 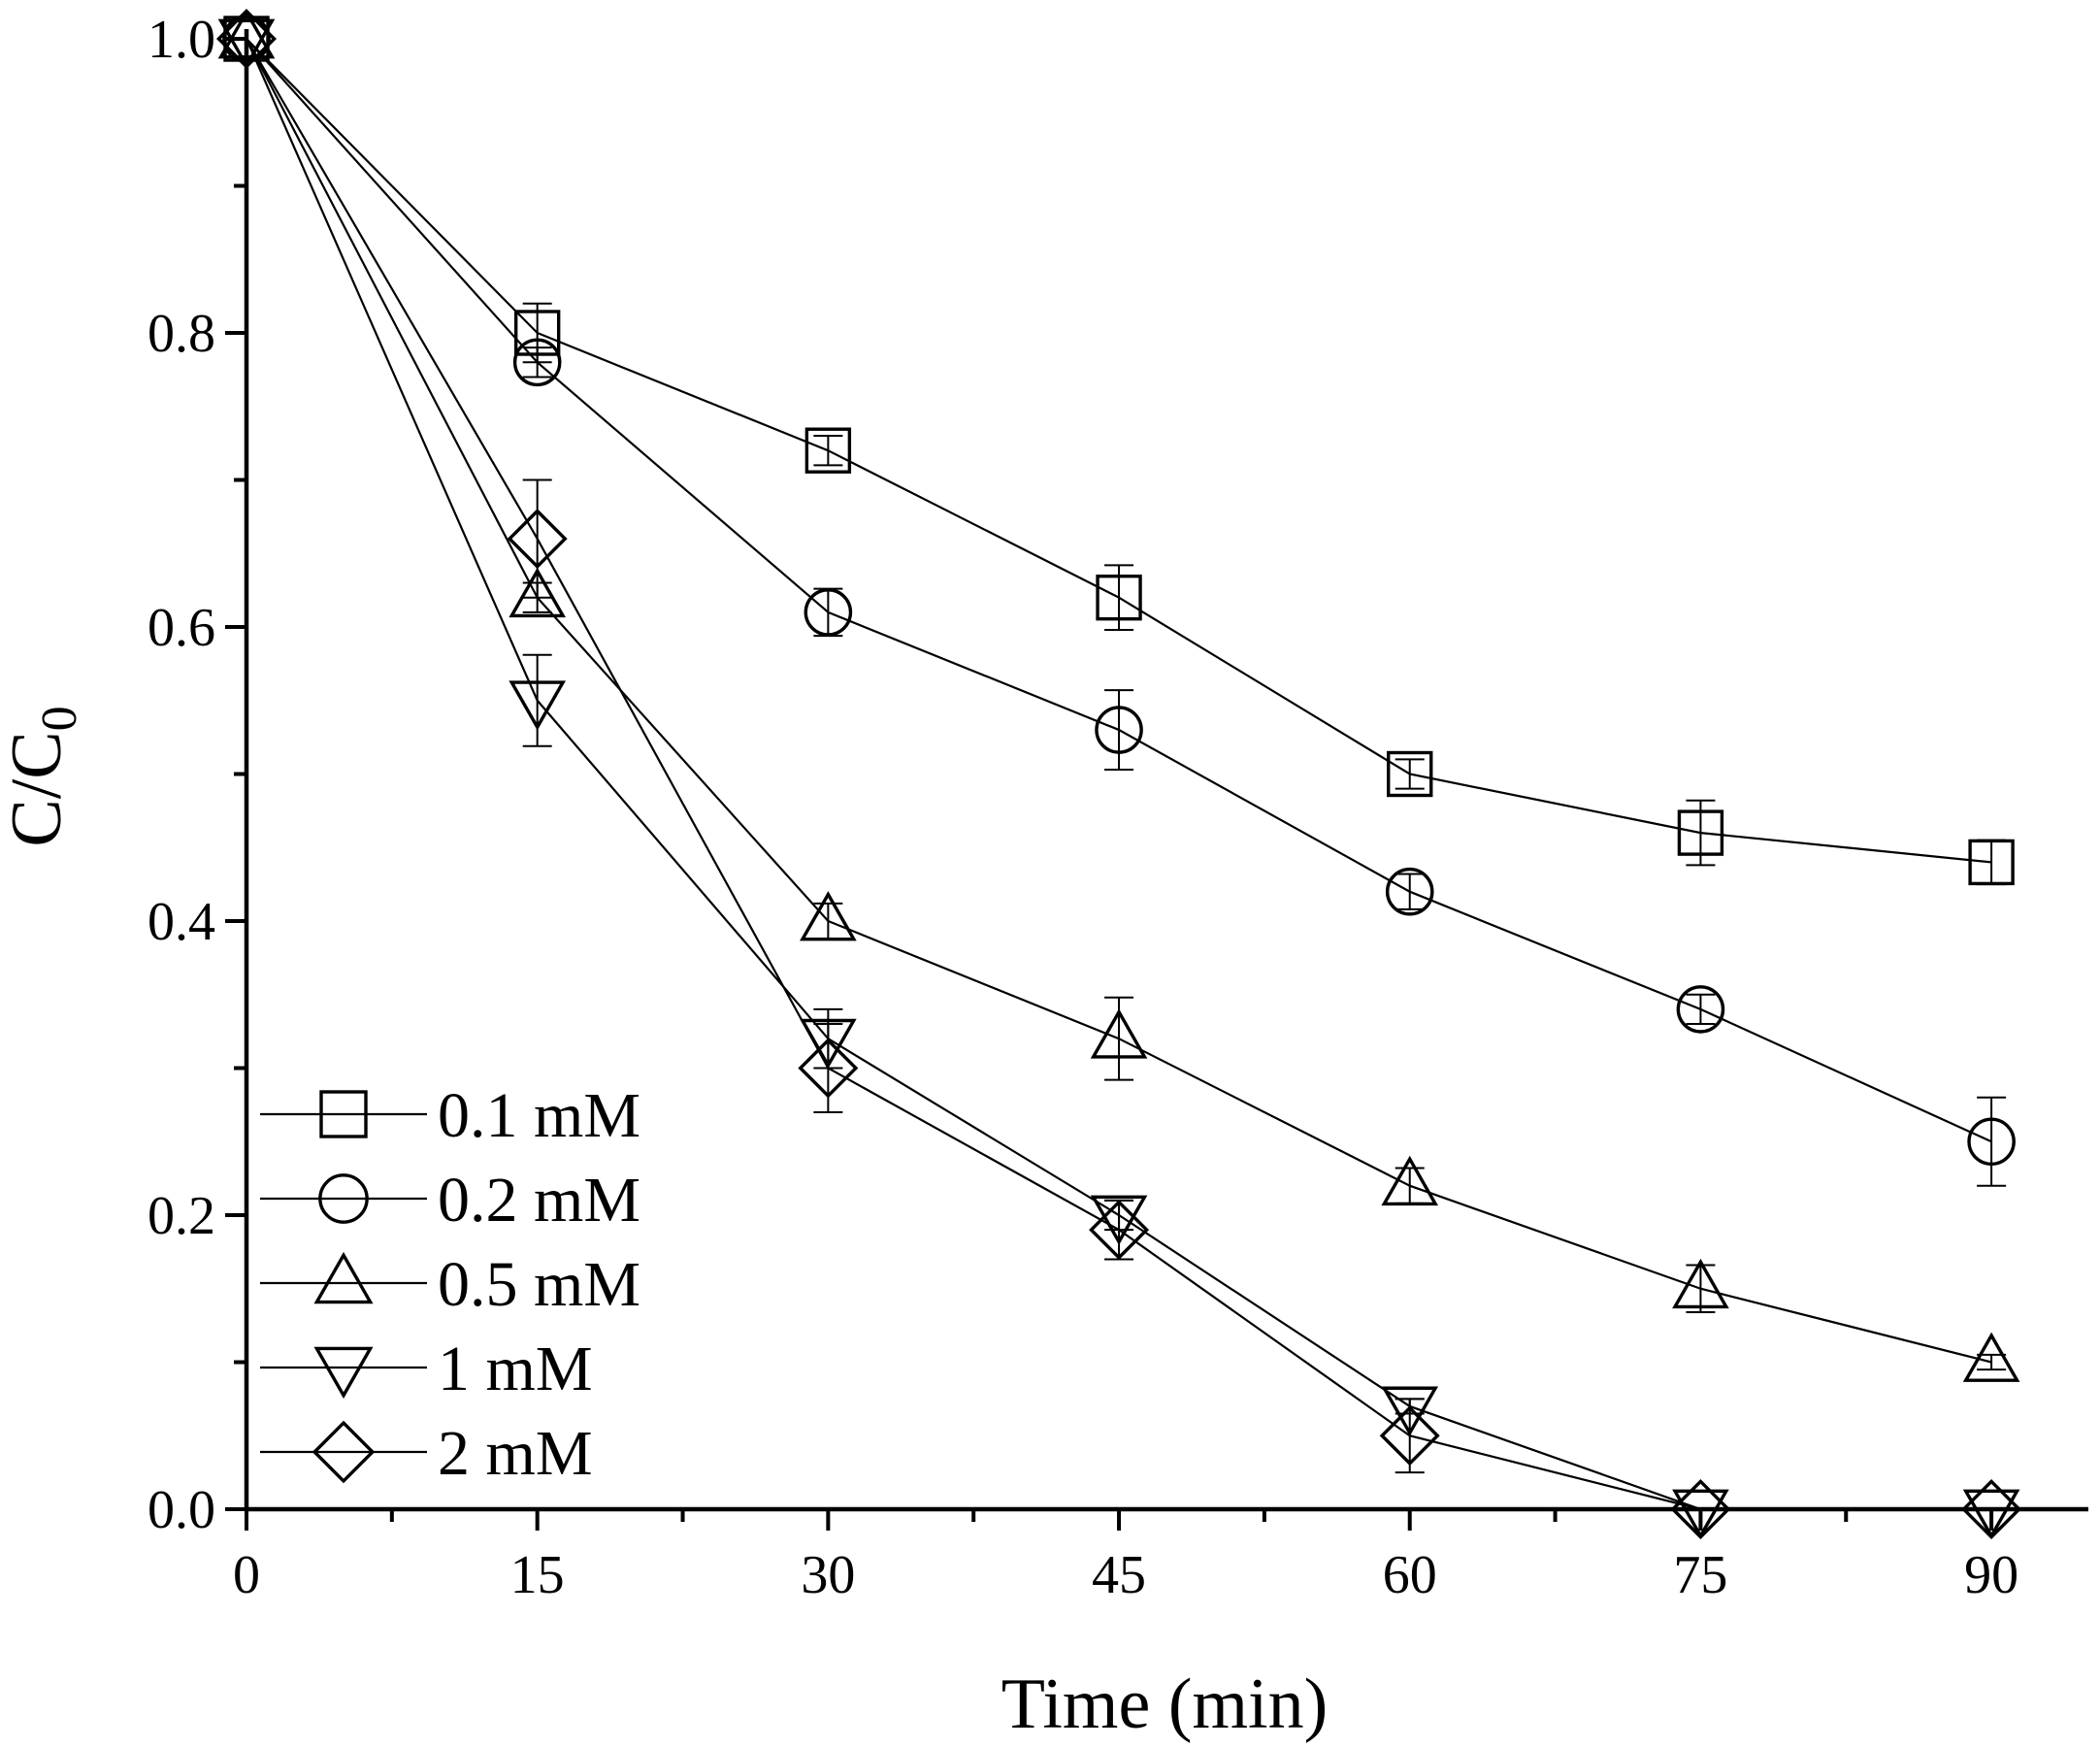 What do you see at coordinates (1164, 1704) in the screenshot?
I see `x-axis-title: Time (min)` at bounding box center [1164, 1704].